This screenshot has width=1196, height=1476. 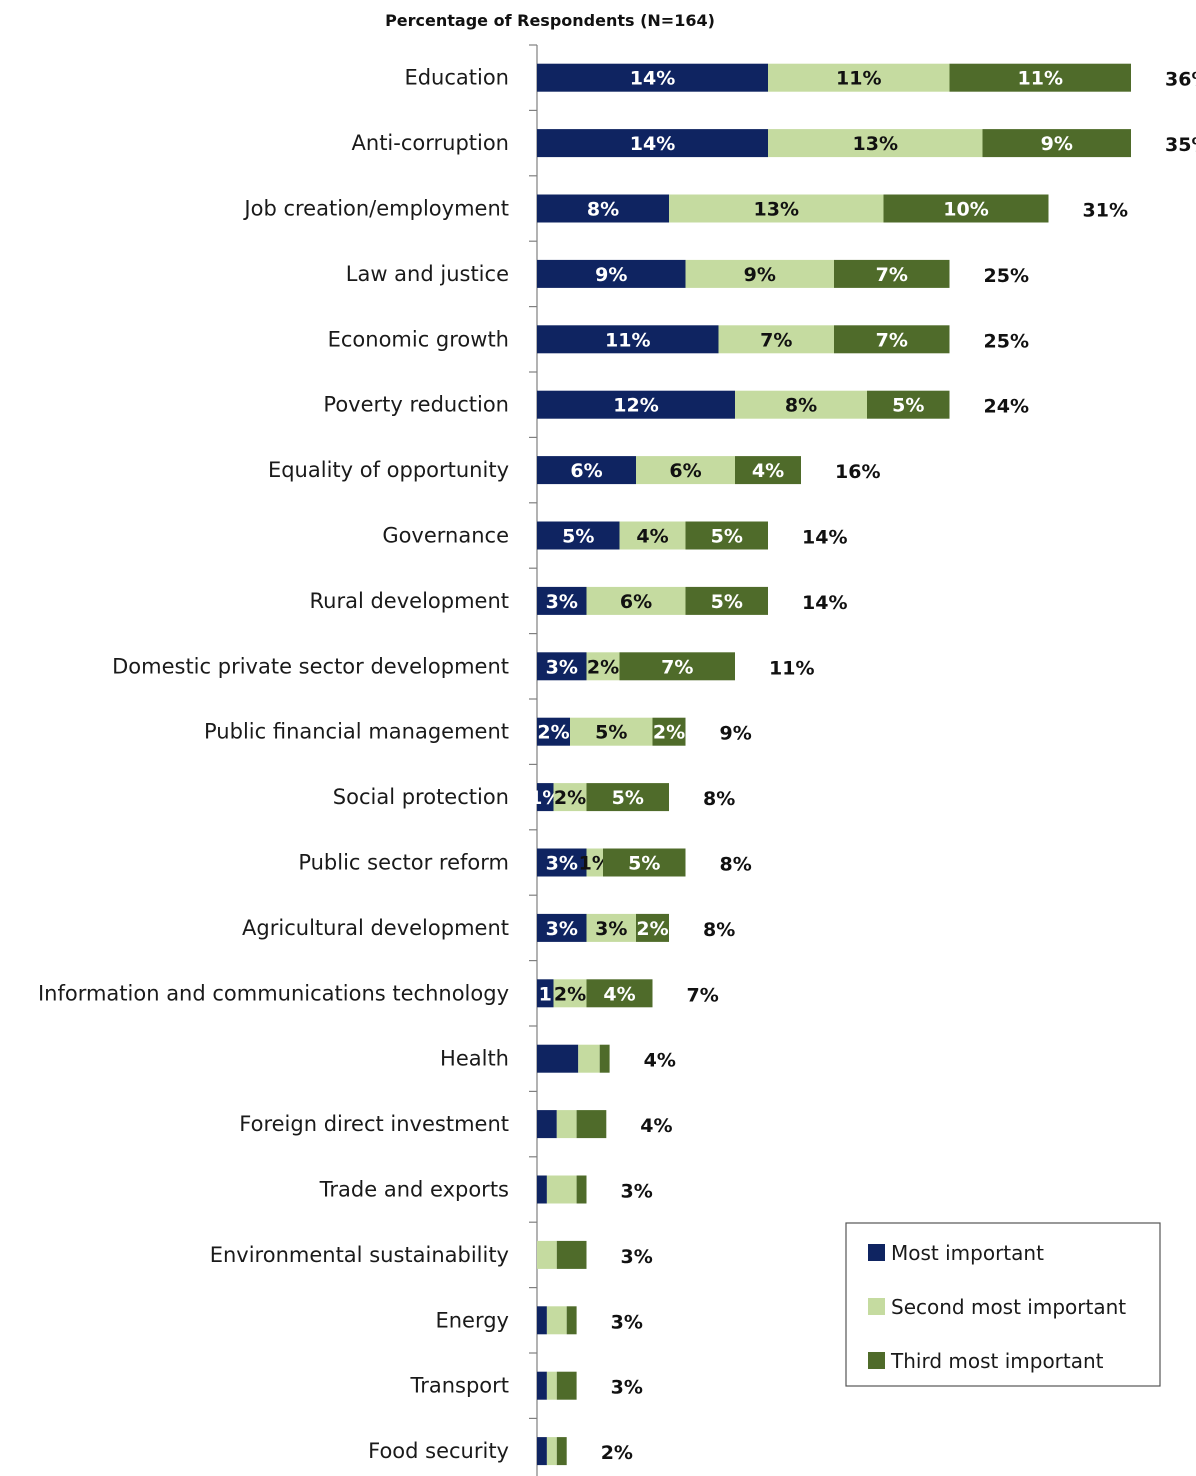 What do you see at coordinates (719, 799) in the screenshot?
I see `total-label: 8%` at bounding box center [719, 799].